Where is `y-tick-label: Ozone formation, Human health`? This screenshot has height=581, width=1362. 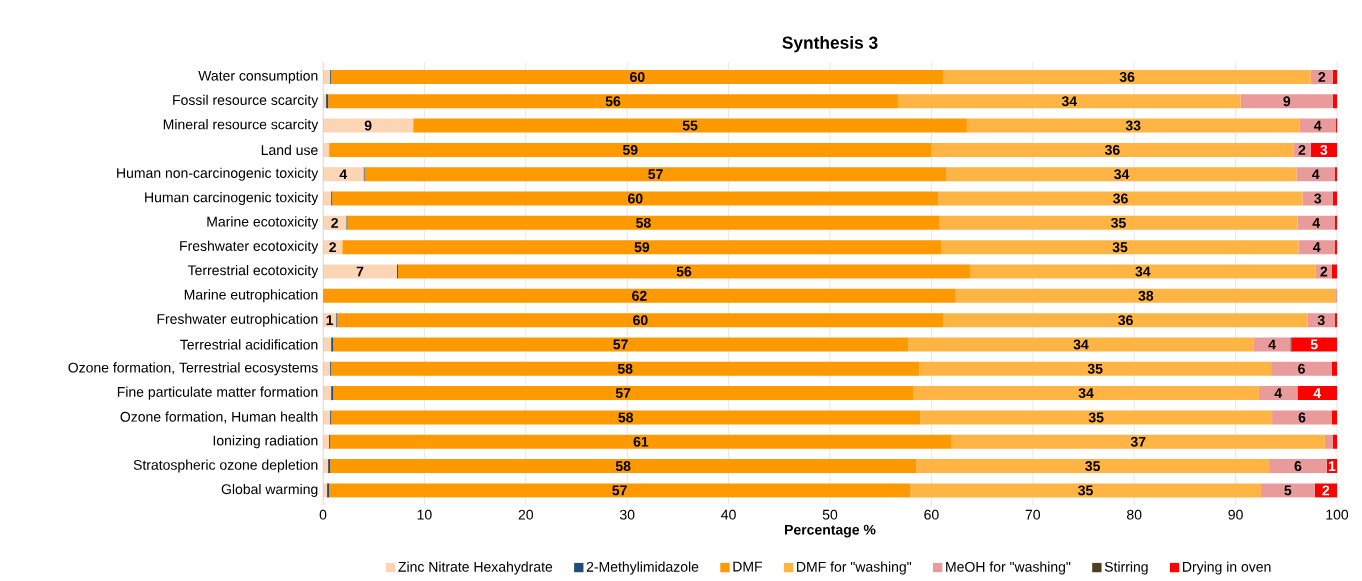 y-tick-label: Ozone formation, Human health is located at coordinates (219, 417).